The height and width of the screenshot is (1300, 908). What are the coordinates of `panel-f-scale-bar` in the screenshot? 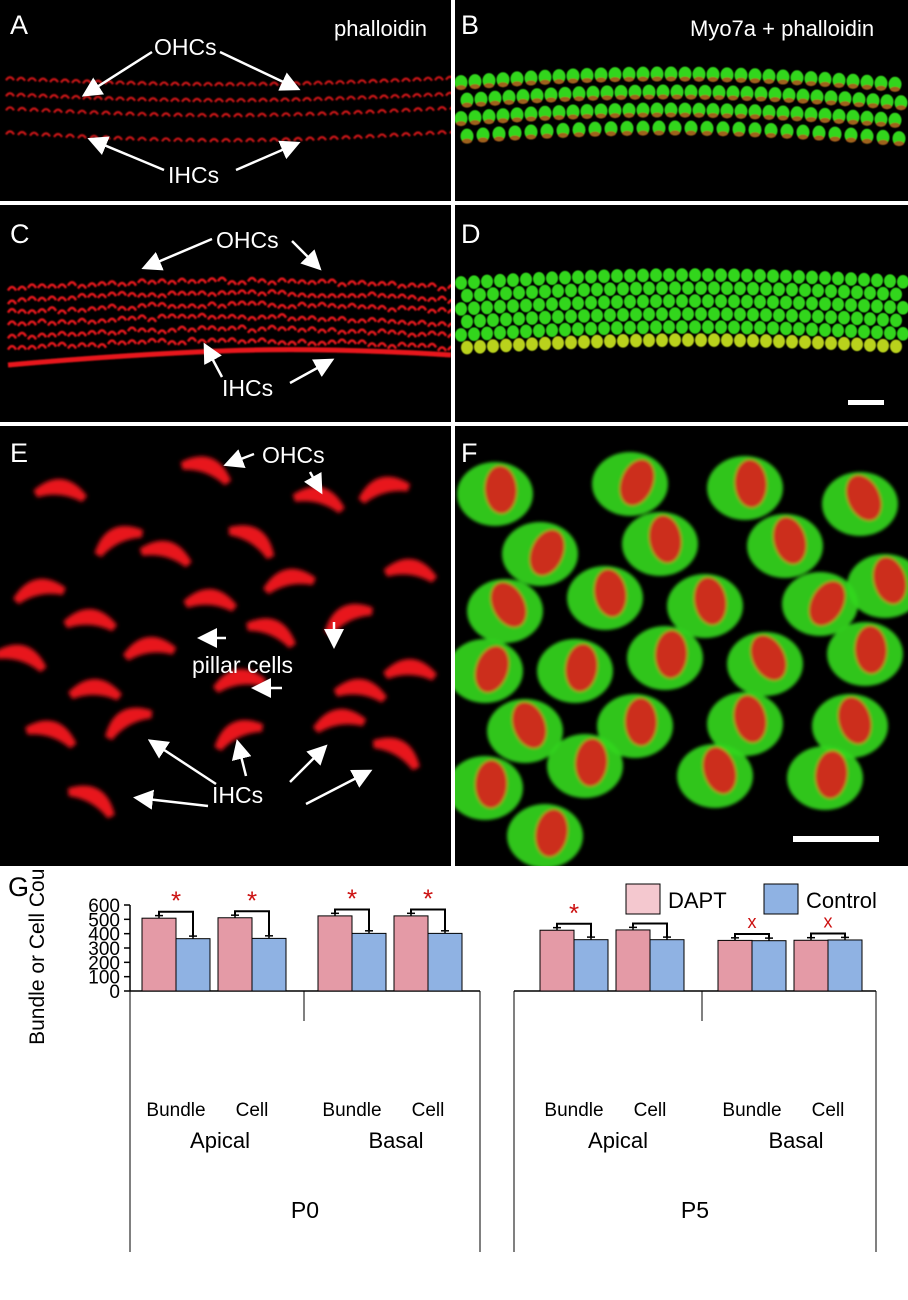 It's located at (836, 839).